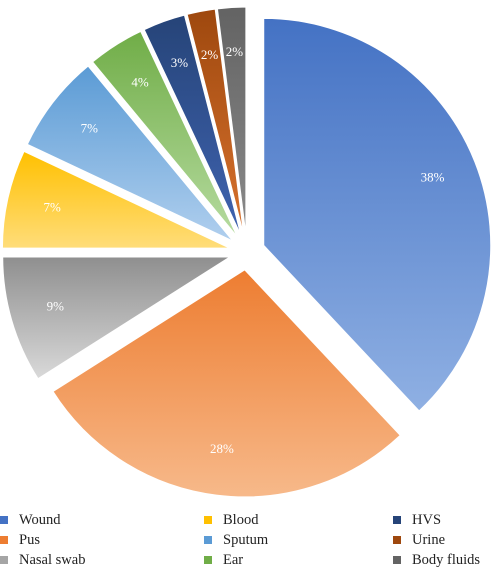 The image size is (493, 572). Describe the element at coordinates (140, 81) in the screenshot. I see `data-label-ear: 4%` at that location.